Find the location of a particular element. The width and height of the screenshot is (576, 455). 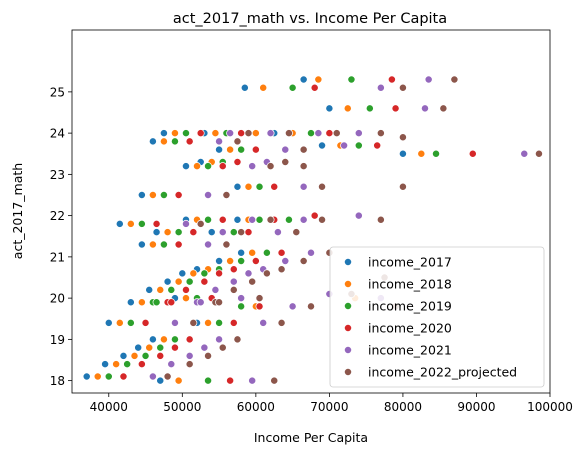

legend-box is located at coordinates (437, 317).